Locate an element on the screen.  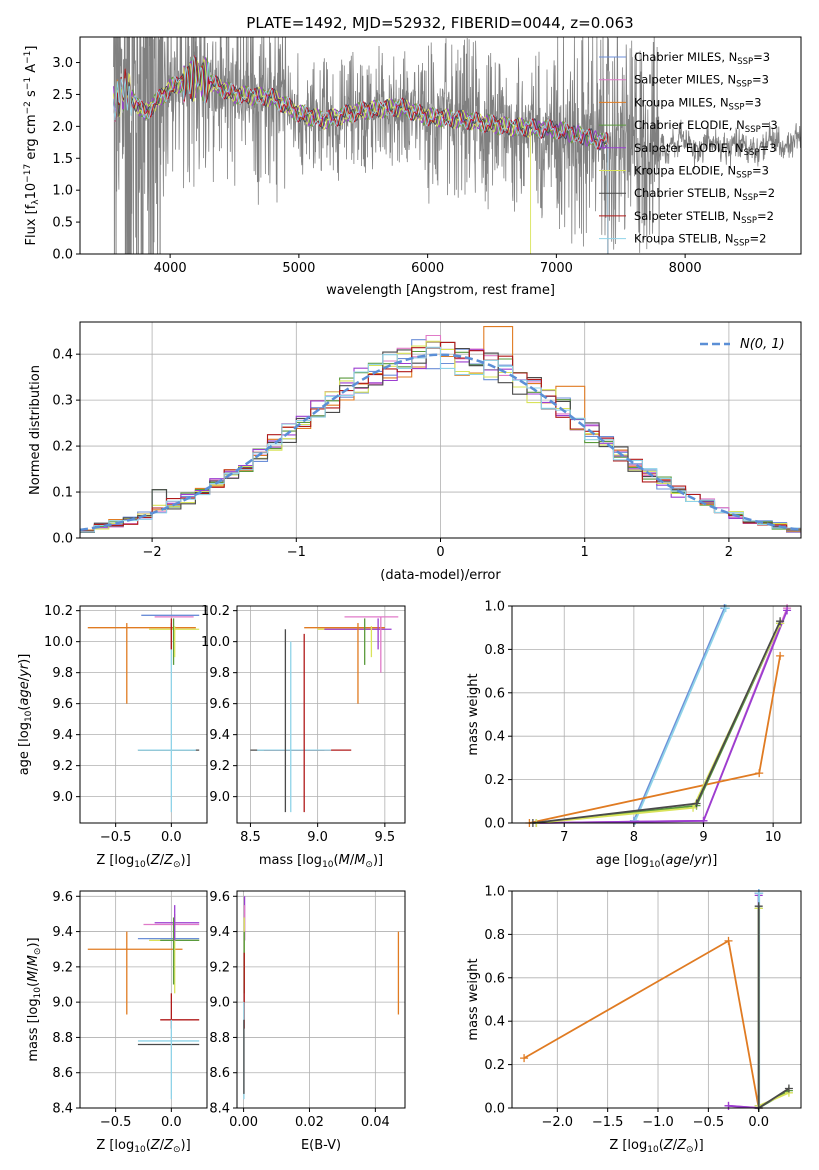
legend-label: N(0, 1) is located at coordinates (762, 344).